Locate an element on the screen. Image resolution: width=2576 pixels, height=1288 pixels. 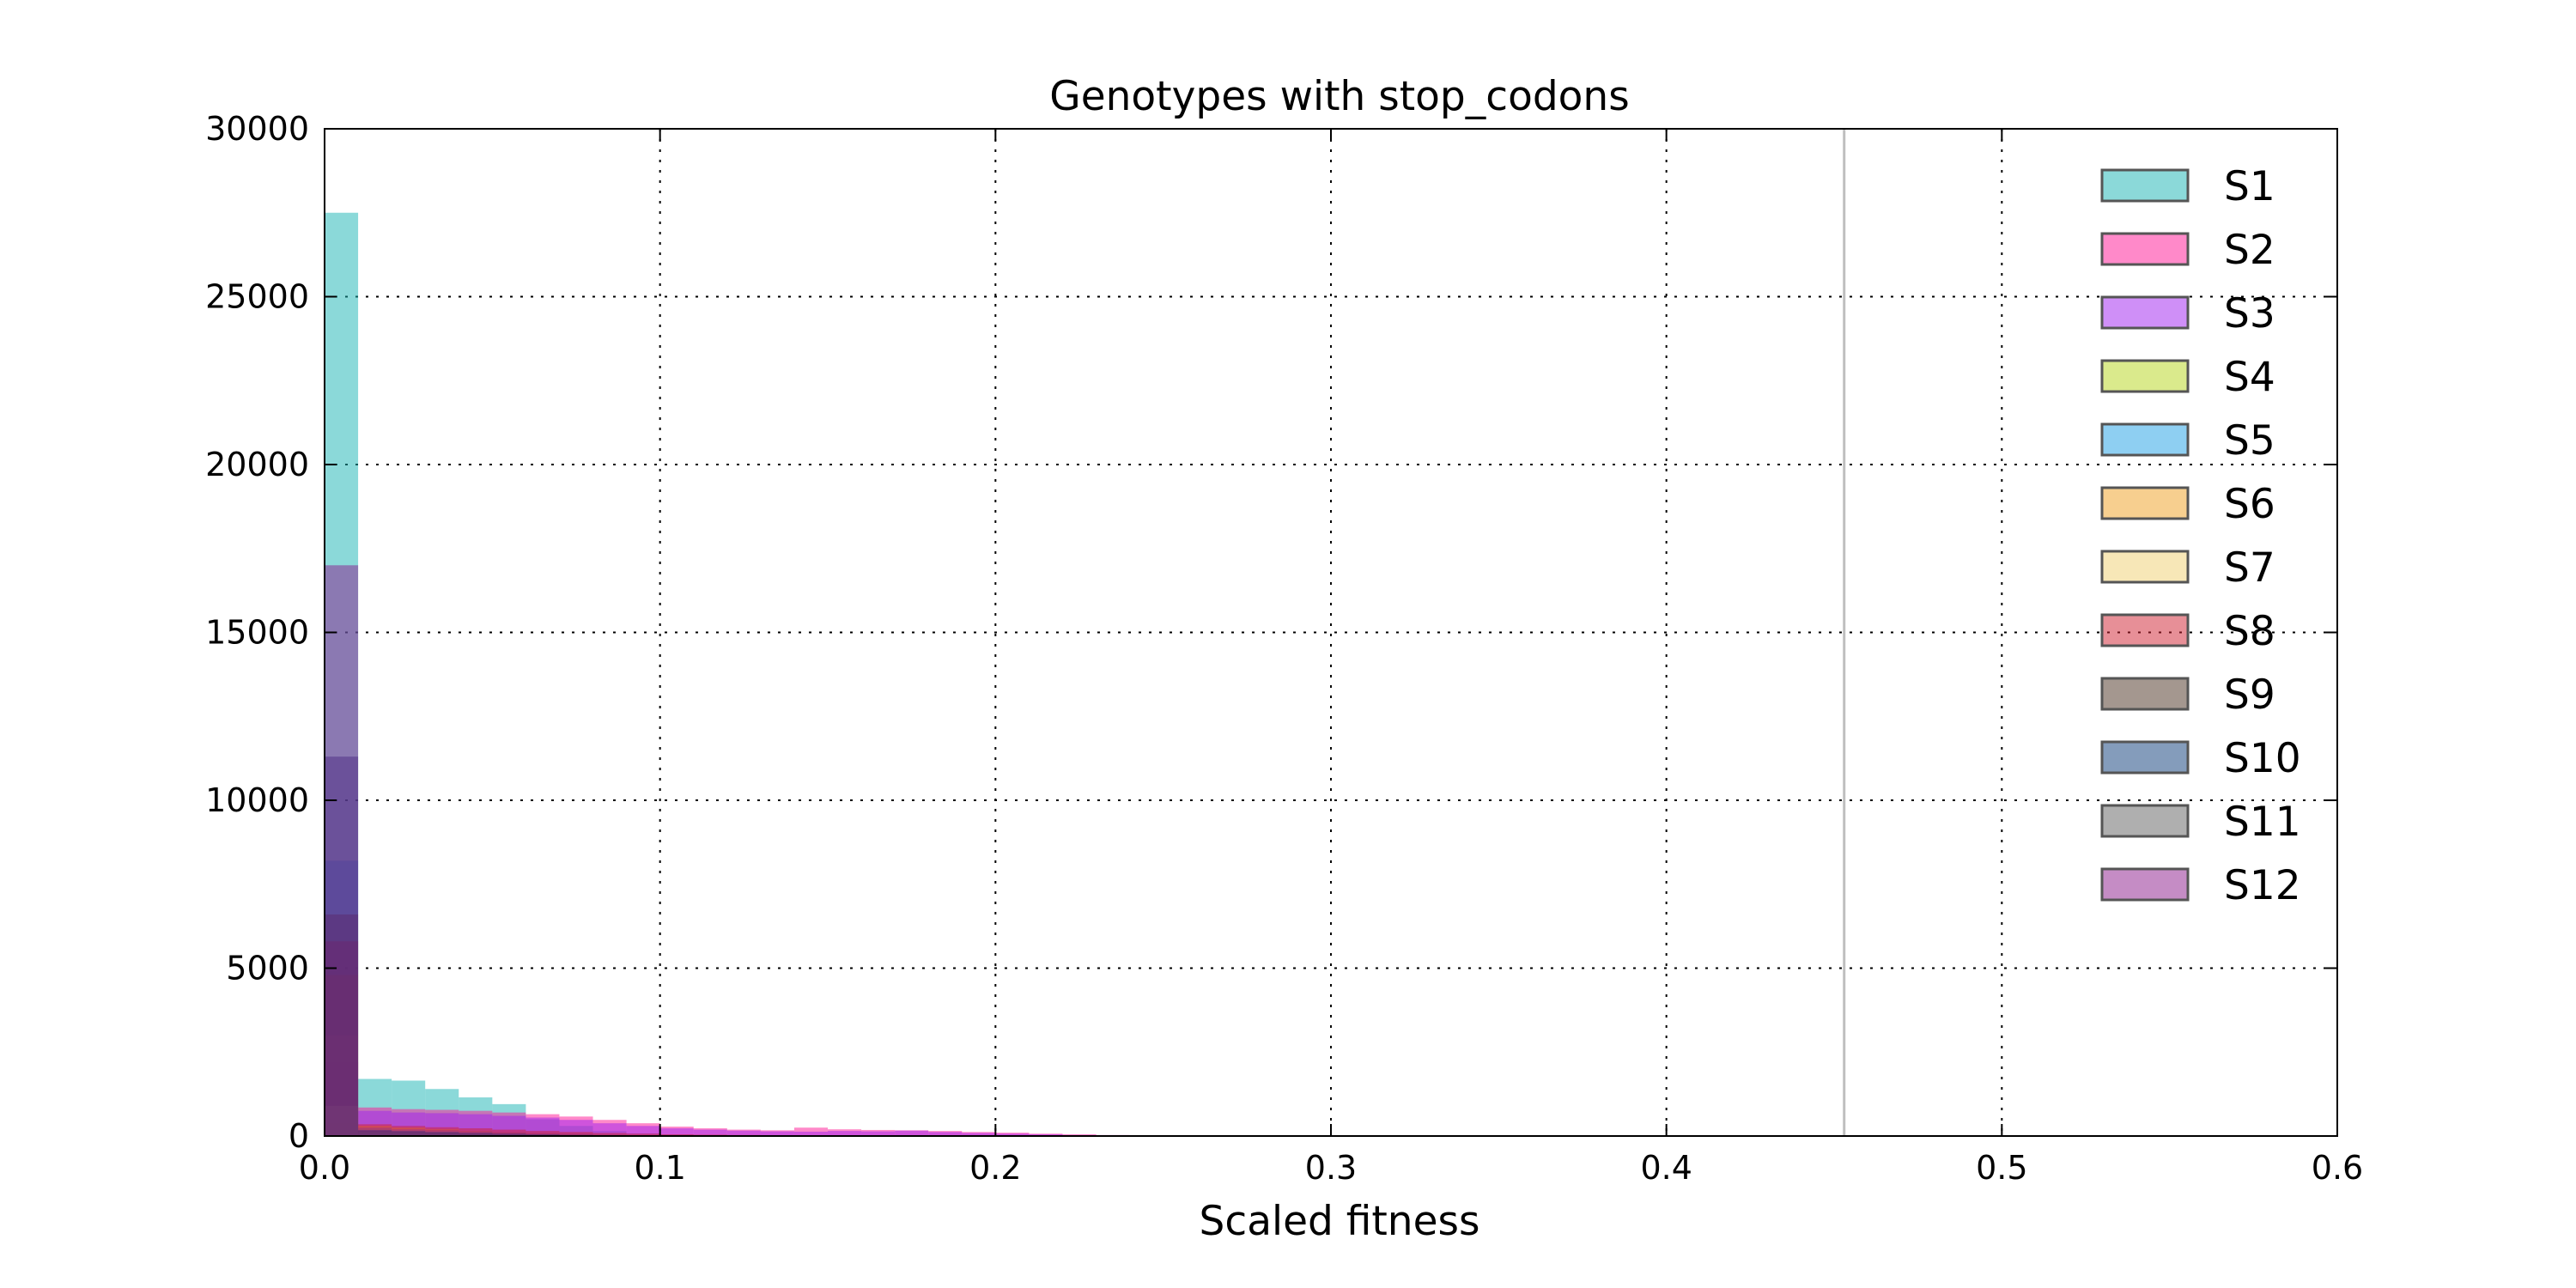
legend-label-s7: S7 is located at coordinates (2250, 568).